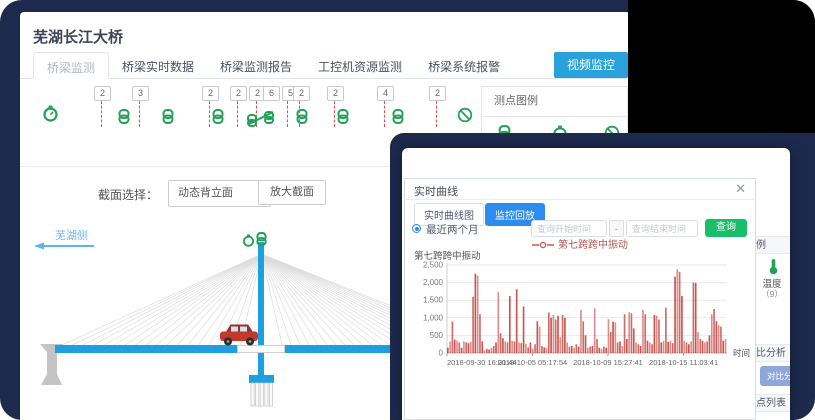  What do you see at coordinates (740, 188) in the screenshot?
I see `close-icon: ✕` at bounding box center [740, 188].